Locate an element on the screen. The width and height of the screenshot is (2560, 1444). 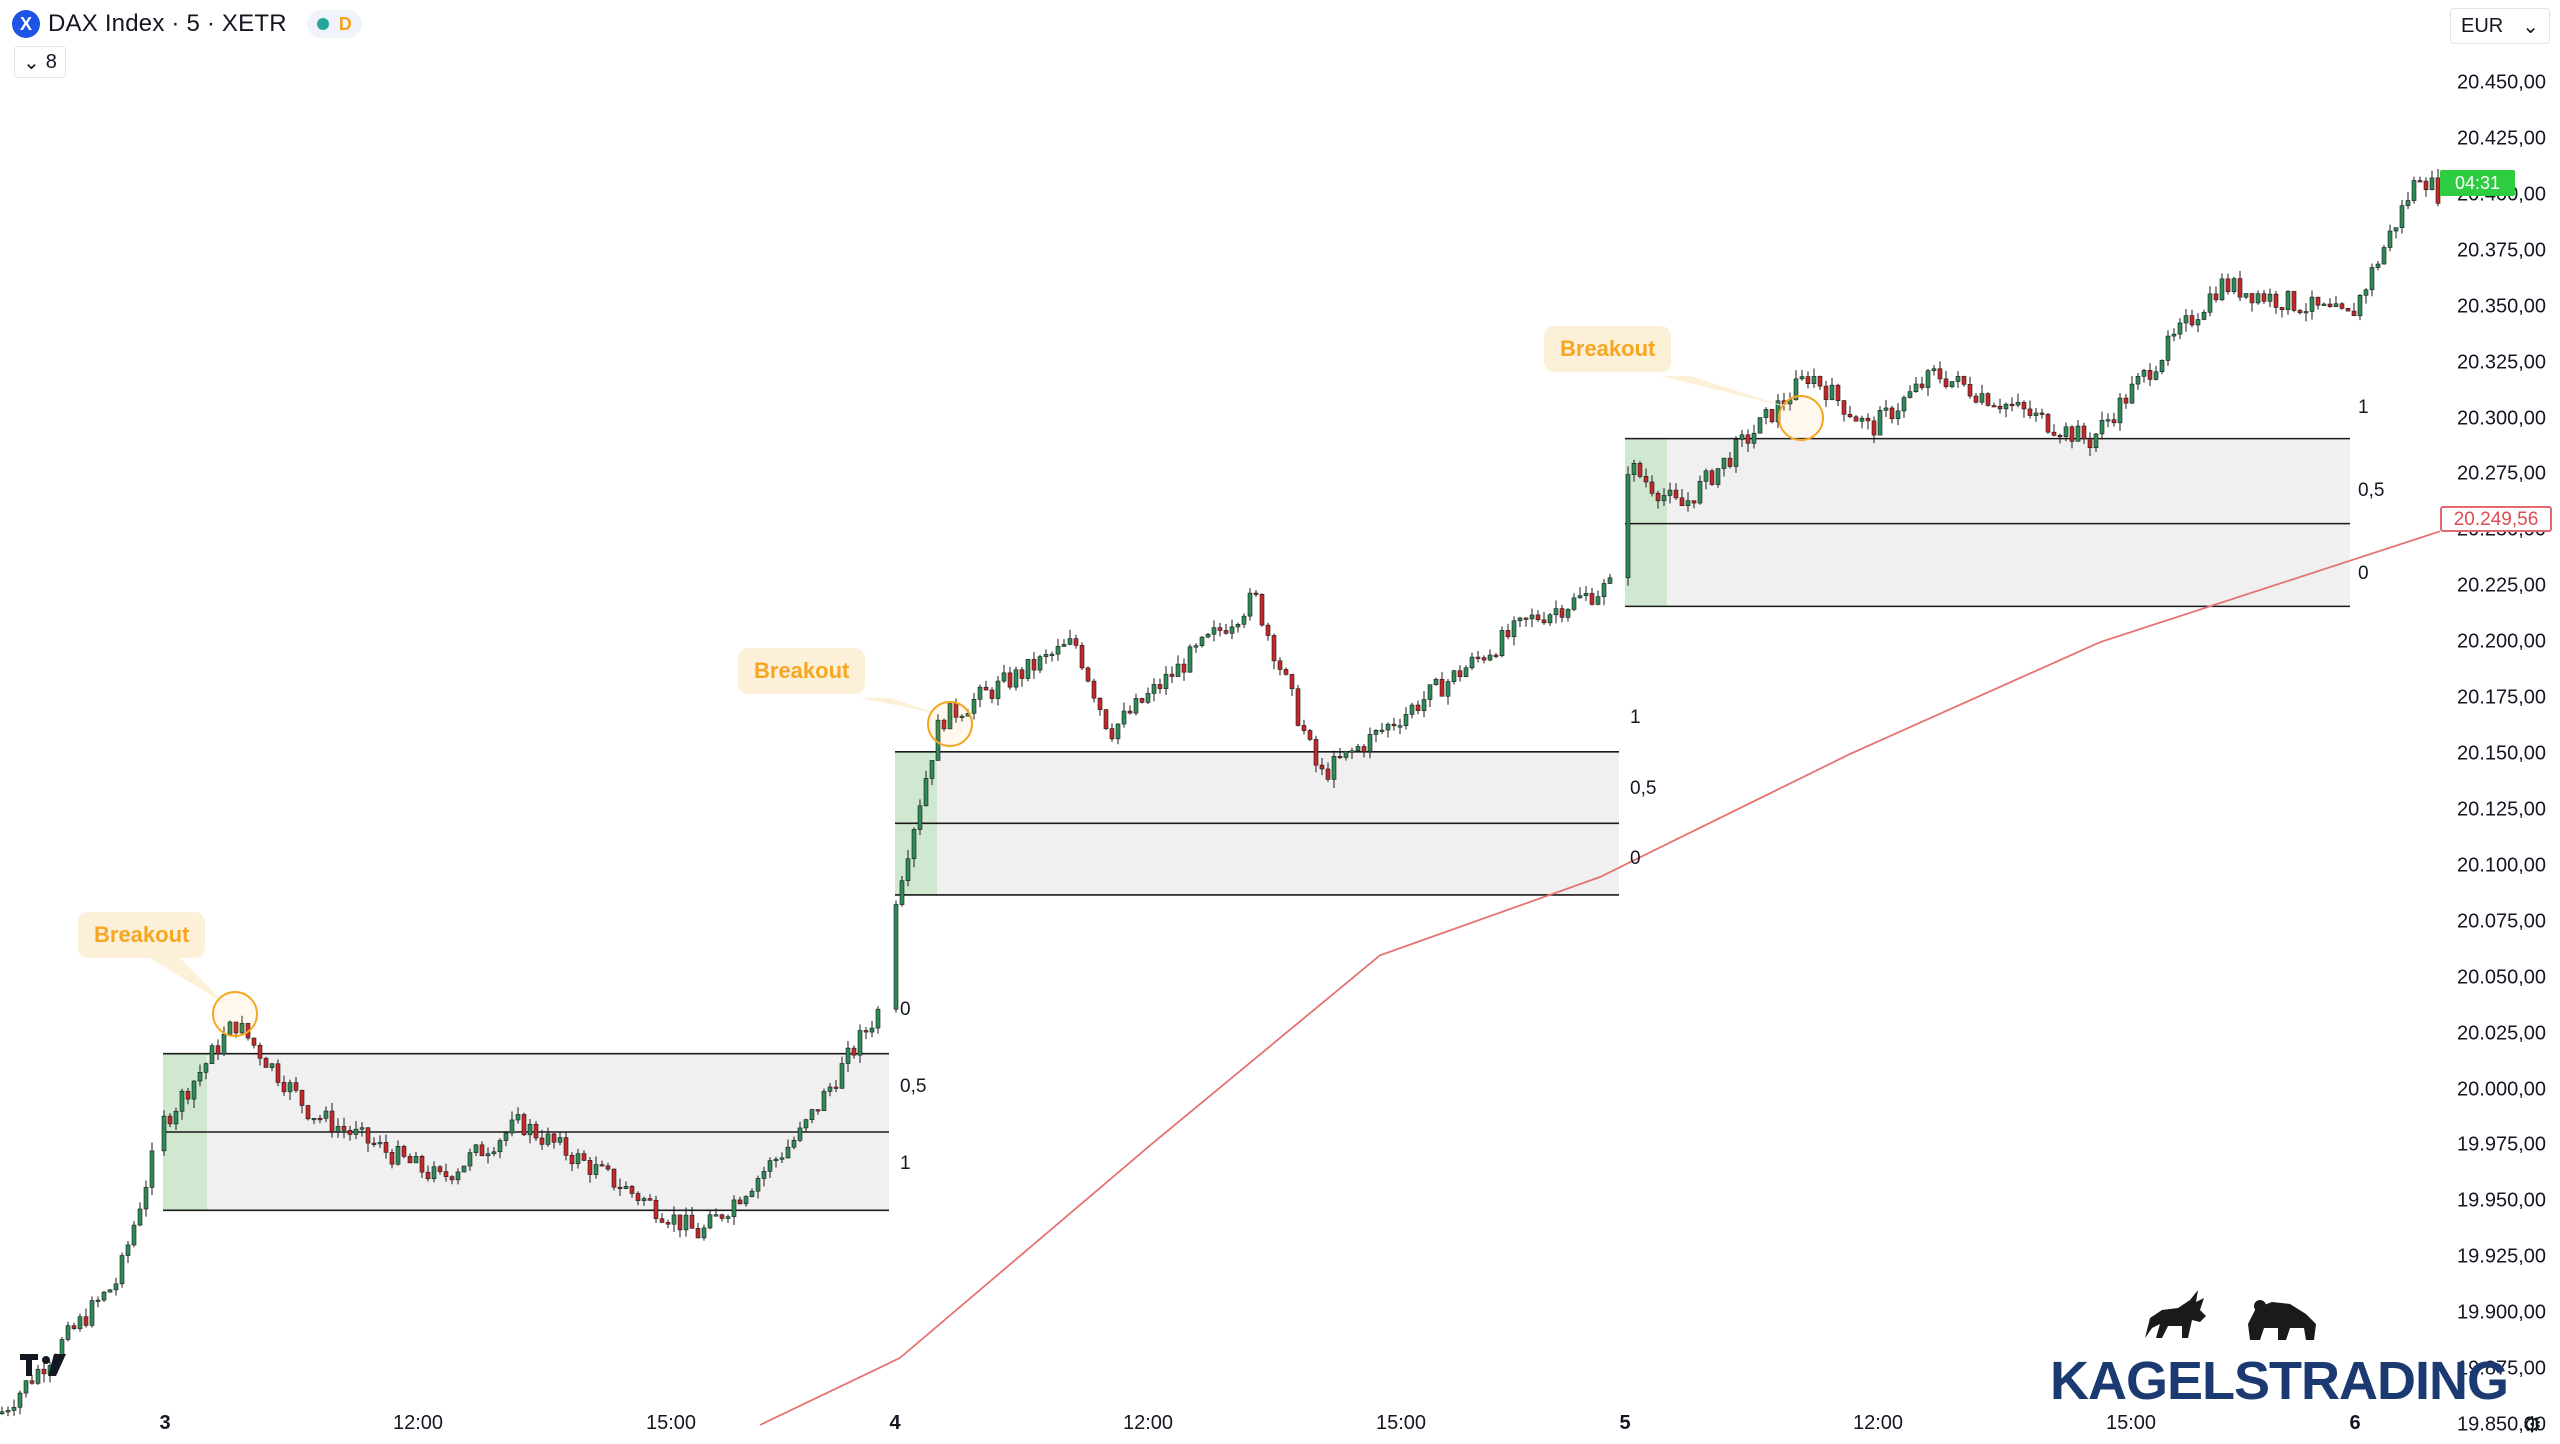
tradingview-logo-icon is located at coordinates (44, 1366).